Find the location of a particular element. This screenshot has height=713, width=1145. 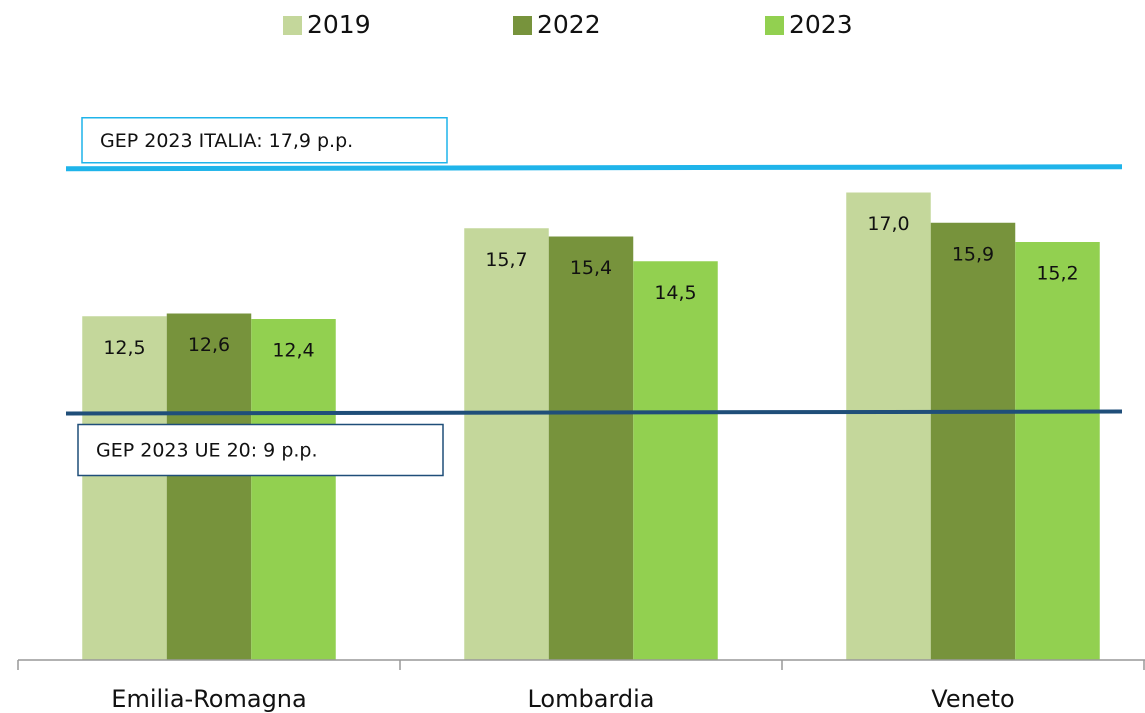

value-label: 15,4 is located at coordinates (591, 268).